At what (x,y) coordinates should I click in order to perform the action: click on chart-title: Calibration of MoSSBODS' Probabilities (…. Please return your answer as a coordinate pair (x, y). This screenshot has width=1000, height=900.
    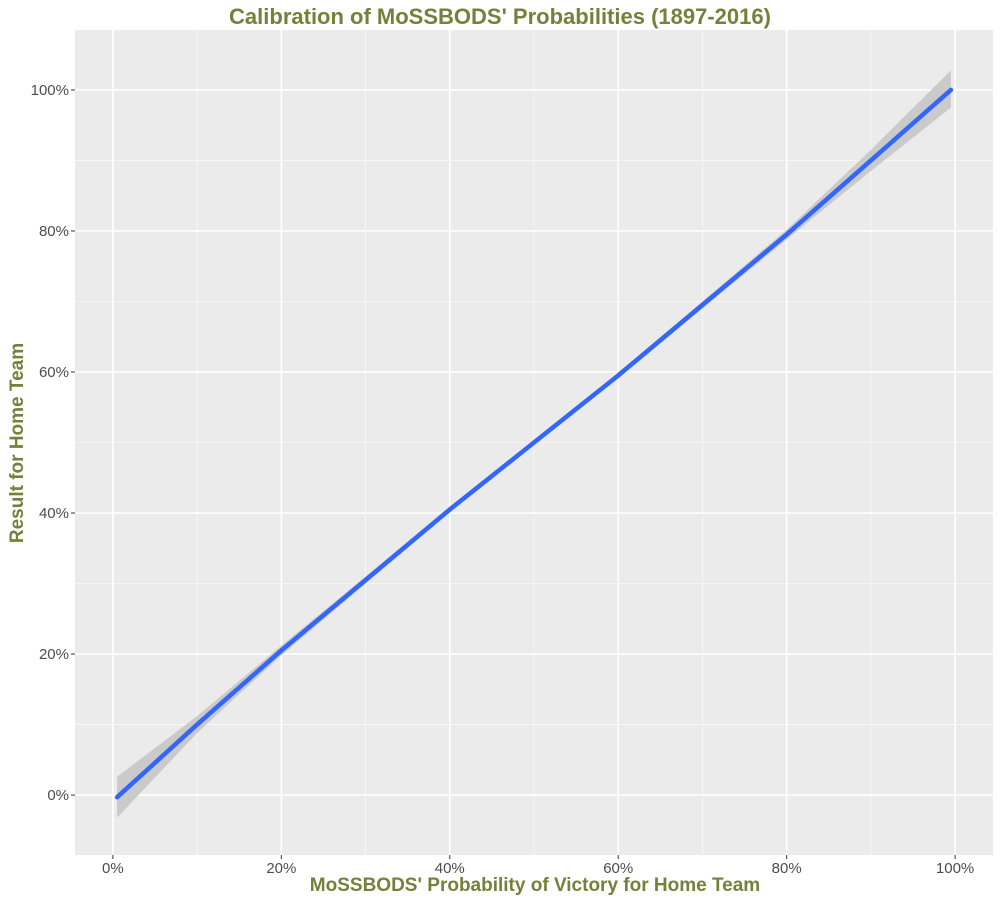
    Looking at the image, I should click on (500, 16).